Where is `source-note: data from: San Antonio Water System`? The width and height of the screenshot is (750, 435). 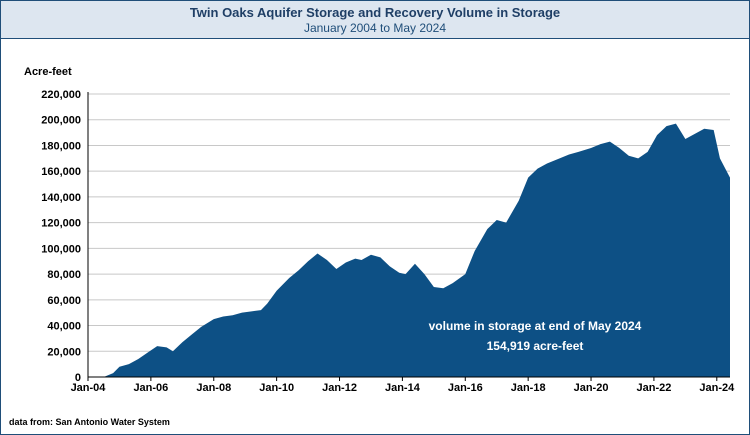
source-note: data from: San Antonio Water System is located at coordinates (89, 422).